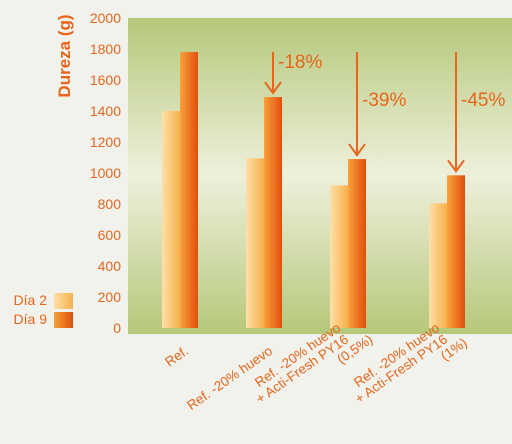 The image size is (512, 444). What do you see at coordinates (105, 18) in the screenshot?
I see `y-tick-label: 2000` at bounding box center [105, 18].